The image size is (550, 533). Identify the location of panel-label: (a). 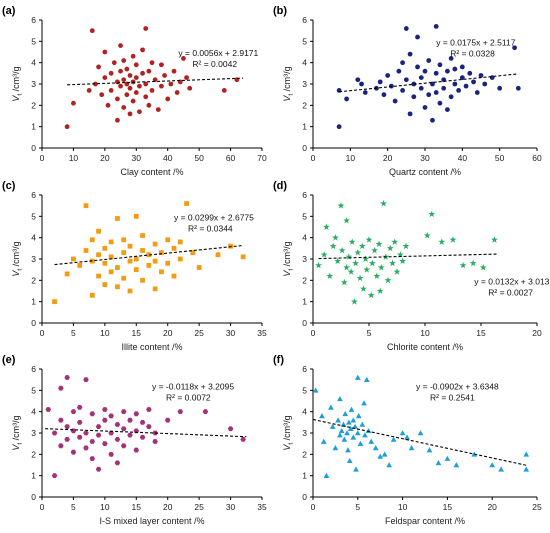
(9, 11).